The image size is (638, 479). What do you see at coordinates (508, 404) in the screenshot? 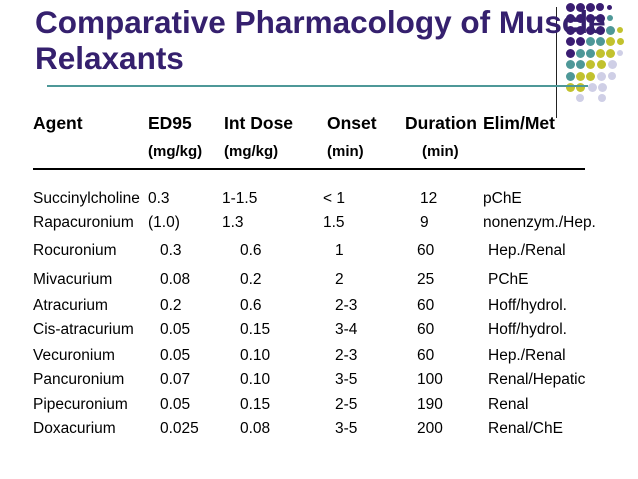
I see `cell-elim-met: Renal` at bounding box center [508, 404].